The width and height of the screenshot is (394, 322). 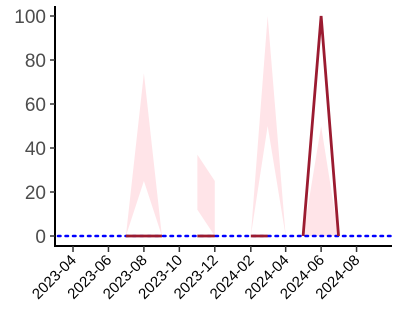 I want to click on y-tick-label: 20, so click(x=35, y=193).